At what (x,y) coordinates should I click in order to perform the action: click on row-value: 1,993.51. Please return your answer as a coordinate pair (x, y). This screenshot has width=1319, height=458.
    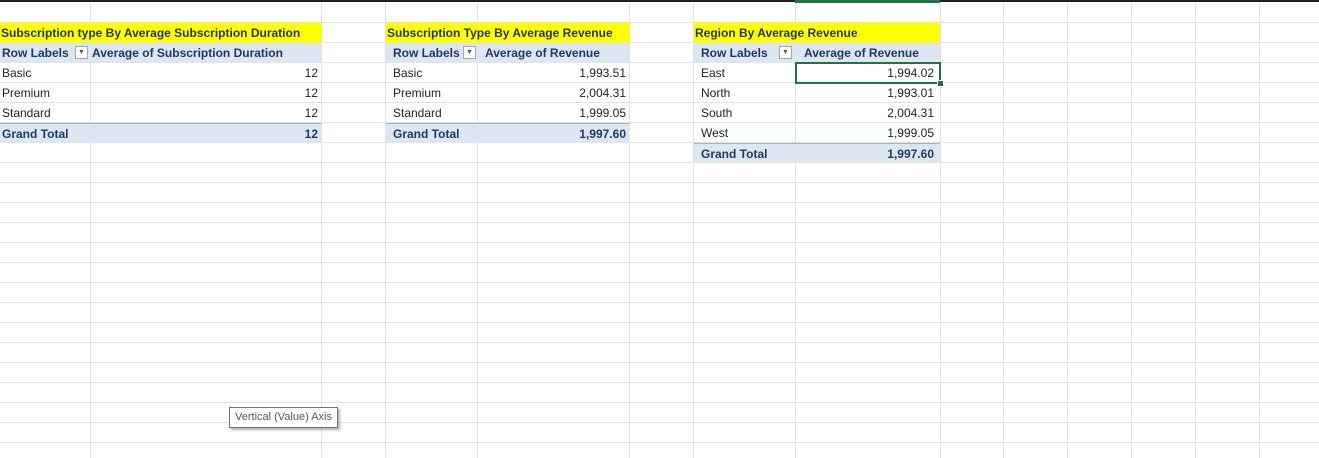
    Looking at the image, I should click on (602, 73).